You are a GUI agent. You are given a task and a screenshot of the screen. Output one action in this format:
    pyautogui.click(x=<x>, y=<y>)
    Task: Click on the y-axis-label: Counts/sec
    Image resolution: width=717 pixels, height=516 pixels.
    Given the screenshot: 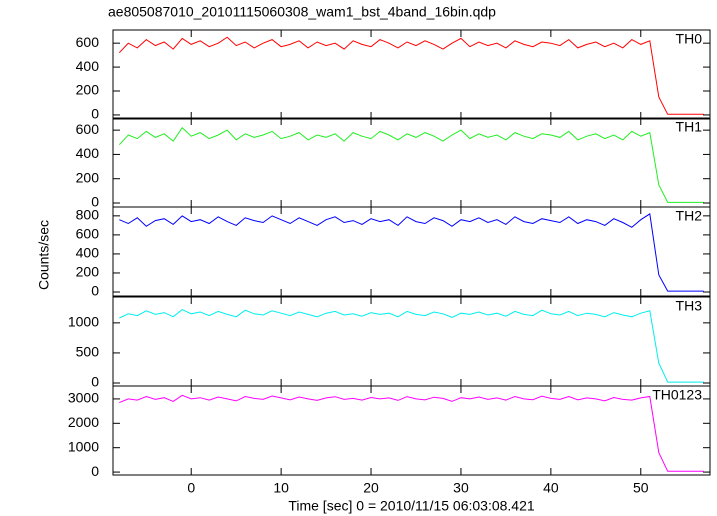 What is the action you would take?
    pyautogui.click(x=44, y=255)
    